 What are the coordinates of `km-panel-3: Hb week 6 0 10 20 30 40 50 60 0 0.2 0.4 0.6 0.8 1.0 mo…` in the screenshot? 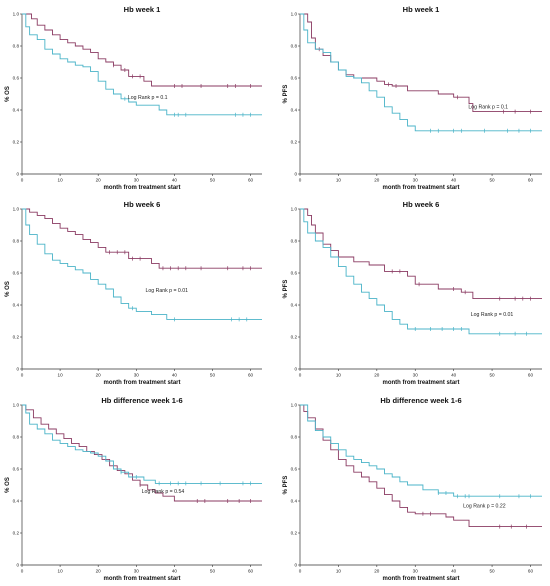 It's located at (133, 293).